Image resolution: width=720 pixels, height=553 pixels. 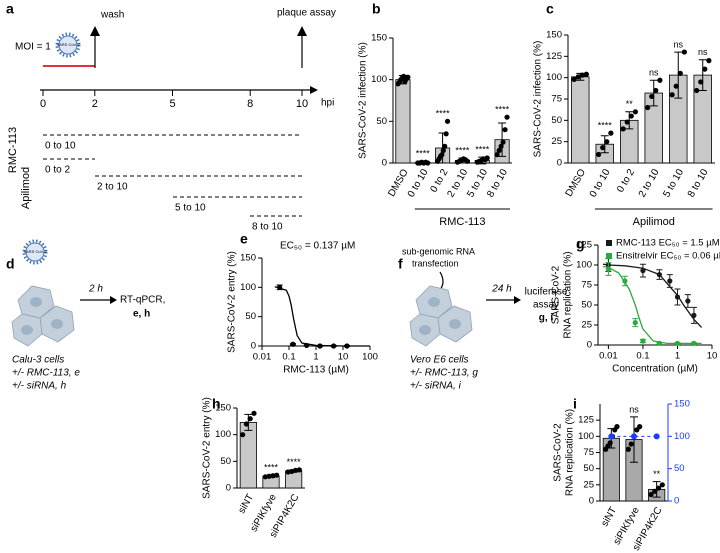 What do you see at coordinates (244, 239) in the screenshot?
I see `panel-label: e` at bounding box center [244, 239].